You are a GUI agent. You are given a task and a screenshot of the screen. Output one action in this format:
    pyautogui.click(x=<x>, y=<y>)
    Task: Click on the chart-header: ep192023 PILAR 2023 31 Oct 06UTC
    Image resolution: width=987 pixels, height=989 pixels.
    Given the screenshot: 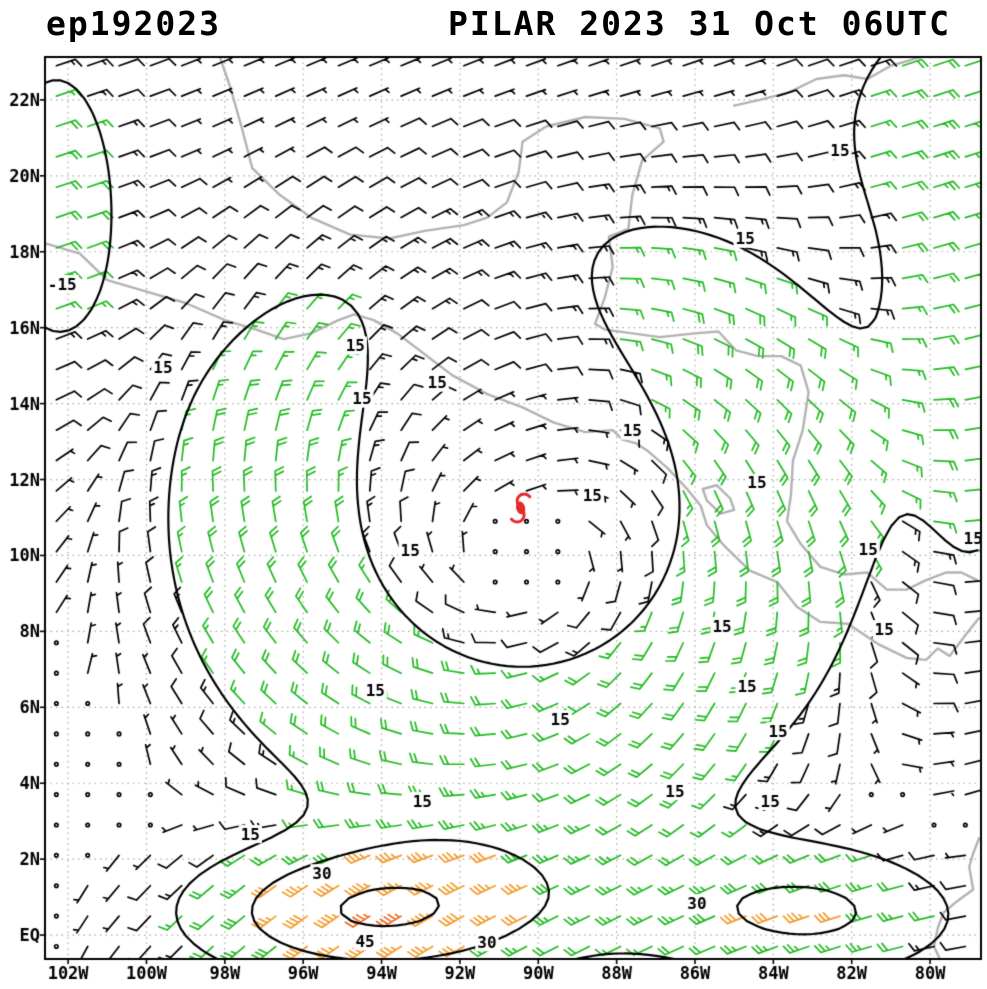 What is the action you would take?
    pyautogui.click(x=493, y=24)
    